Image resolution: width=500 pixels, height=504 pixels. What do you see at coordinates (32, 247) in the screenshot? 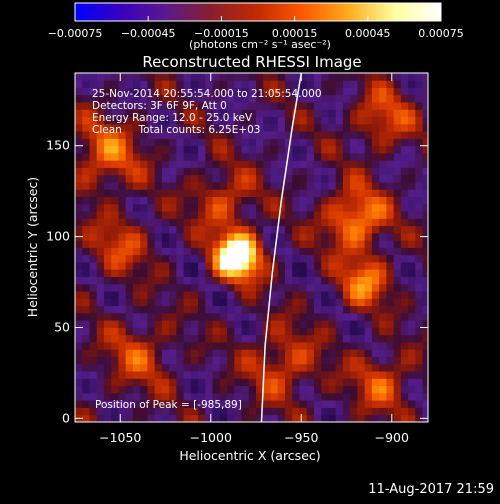
I see `y-axis-label: Heliocentric Y (arcsec)` at bounding box center [32, 247].